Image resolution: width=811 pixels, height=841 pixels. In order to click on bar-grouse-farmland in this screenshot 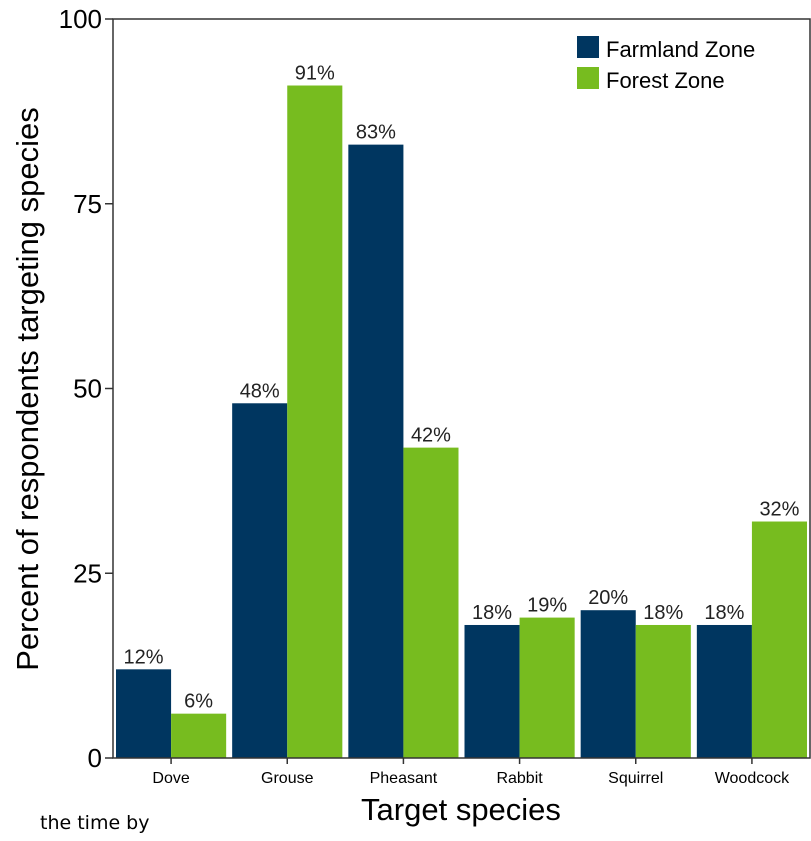, I will do `click(260, 580)`.